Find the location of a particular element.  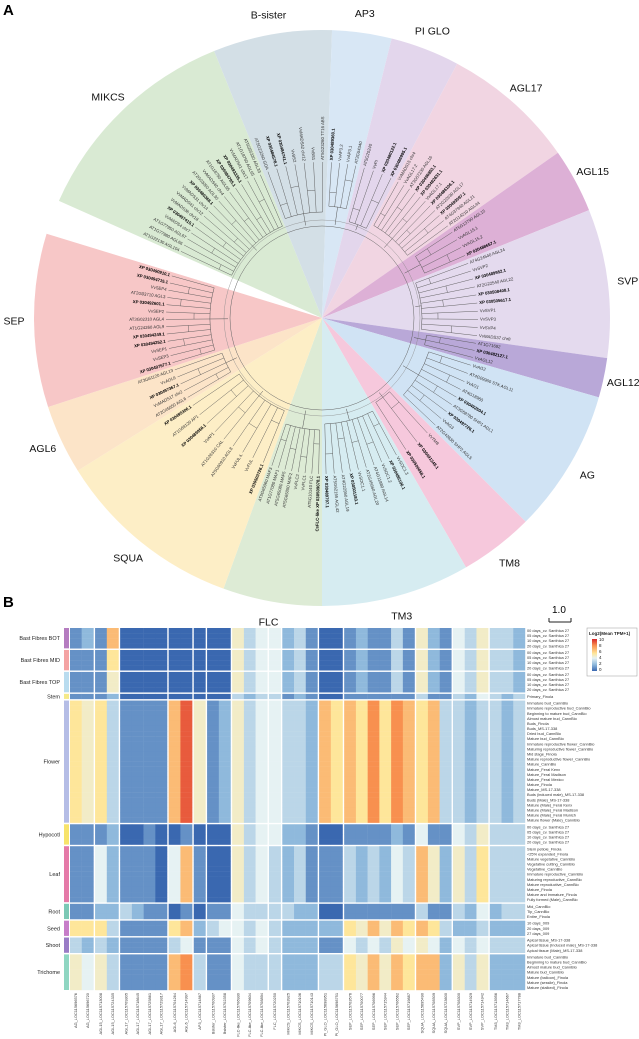

row-group-bar is located at coordinates (66, 696).